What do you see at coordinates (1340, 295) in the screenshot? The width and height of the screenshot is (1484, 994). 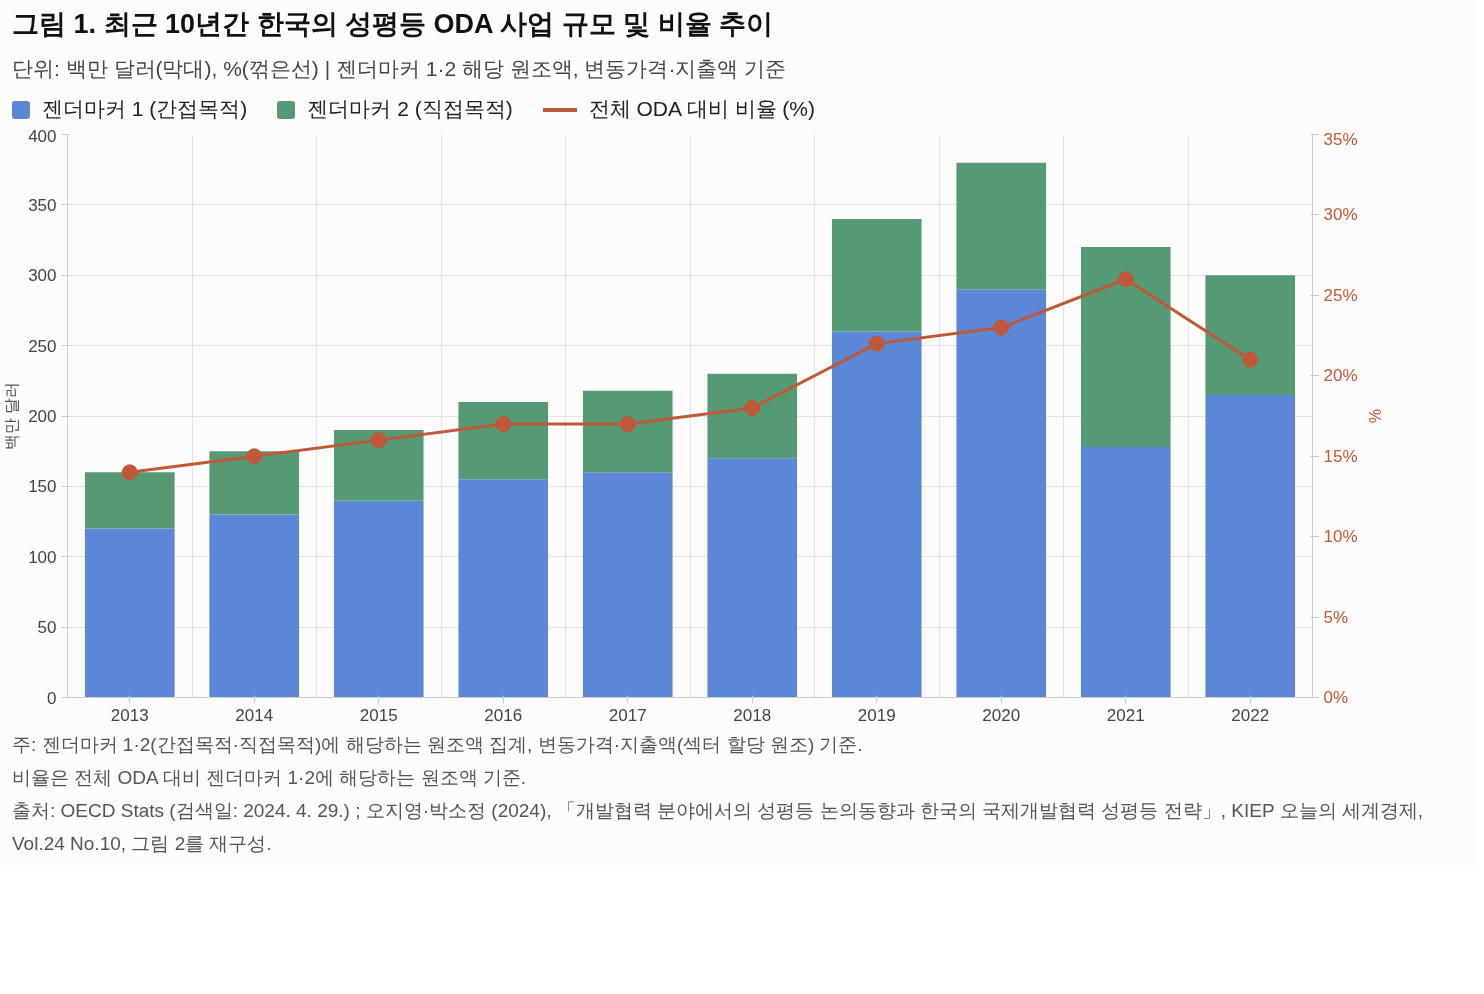 I see `y2-tick-label: 25%` at bounding box center [1340, 295].